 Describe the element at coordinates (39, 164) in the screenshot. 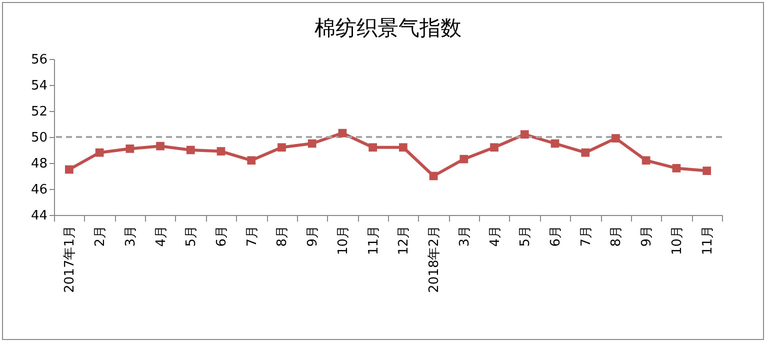

I see `y-tick-label: 48` at that location.